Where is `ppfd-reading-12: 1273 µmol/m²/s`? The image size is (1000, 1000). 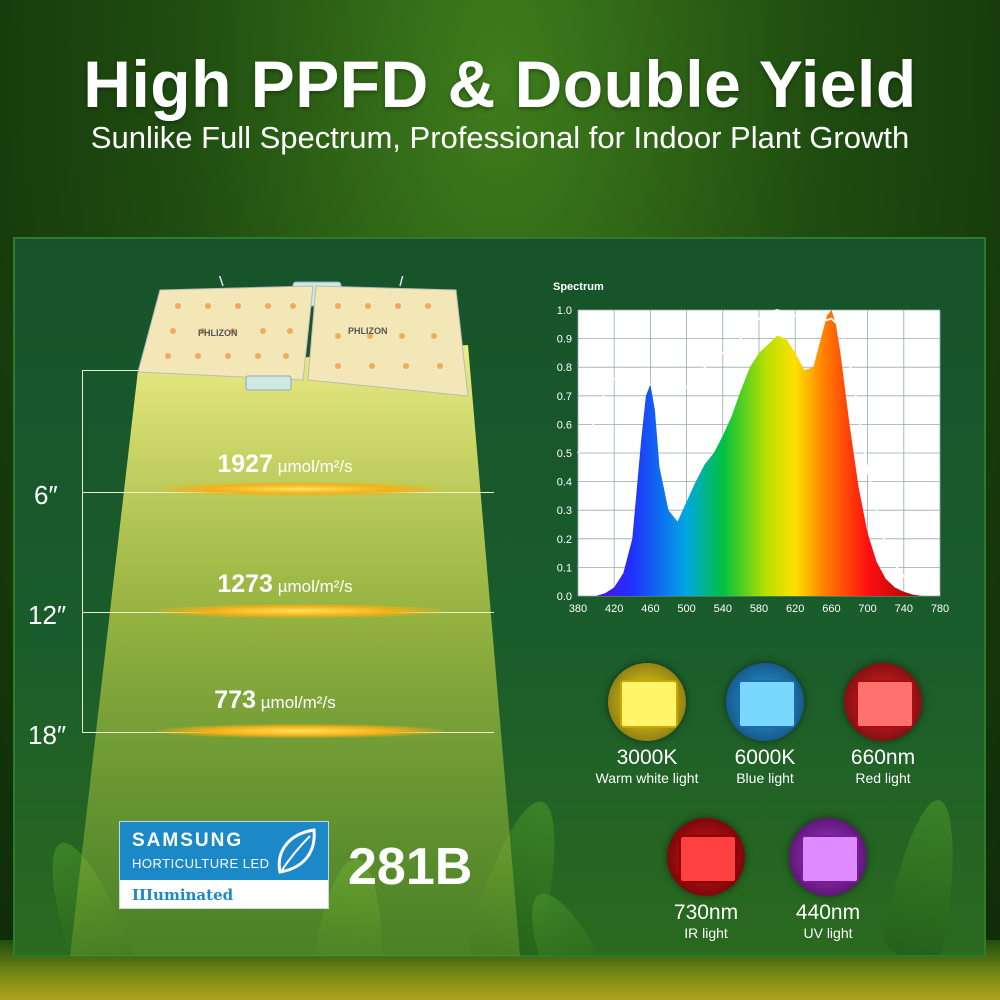 ppfd-reading-12: 1273 µmol/m²/s is located at coordinates (285, 584).